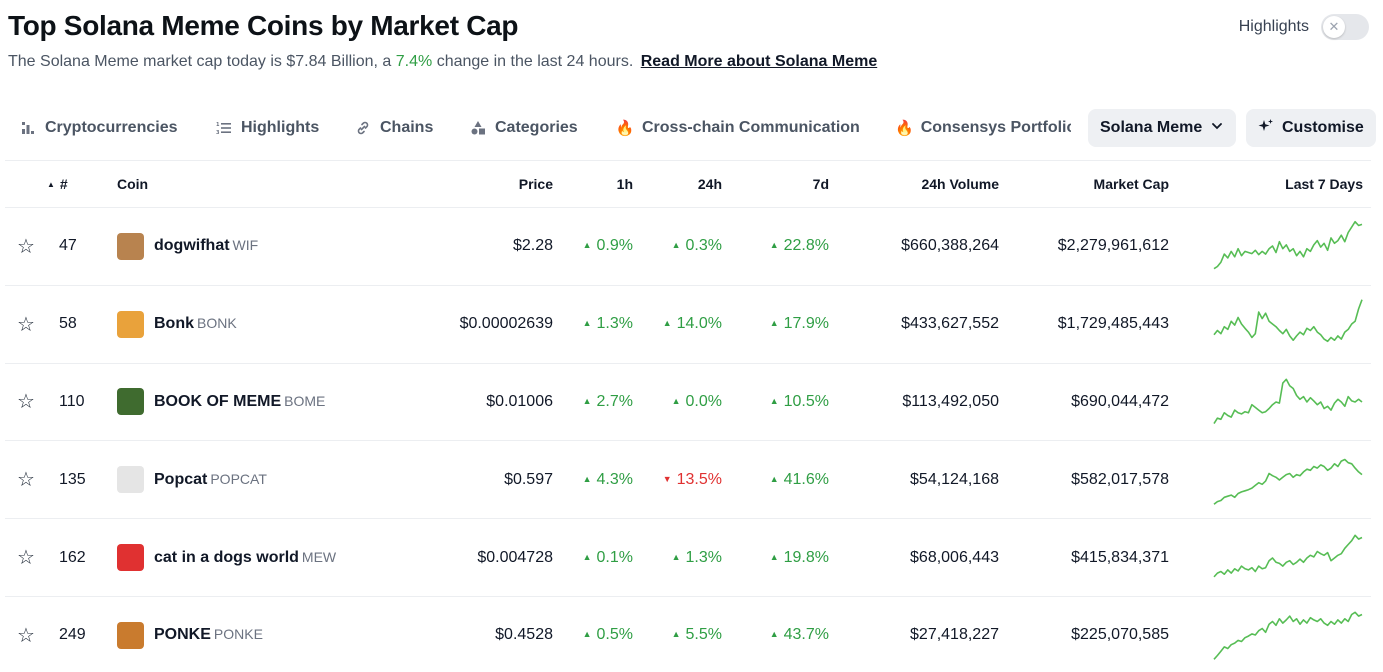  I want to click on price-cell: $0.00002639, so click(506, 324).